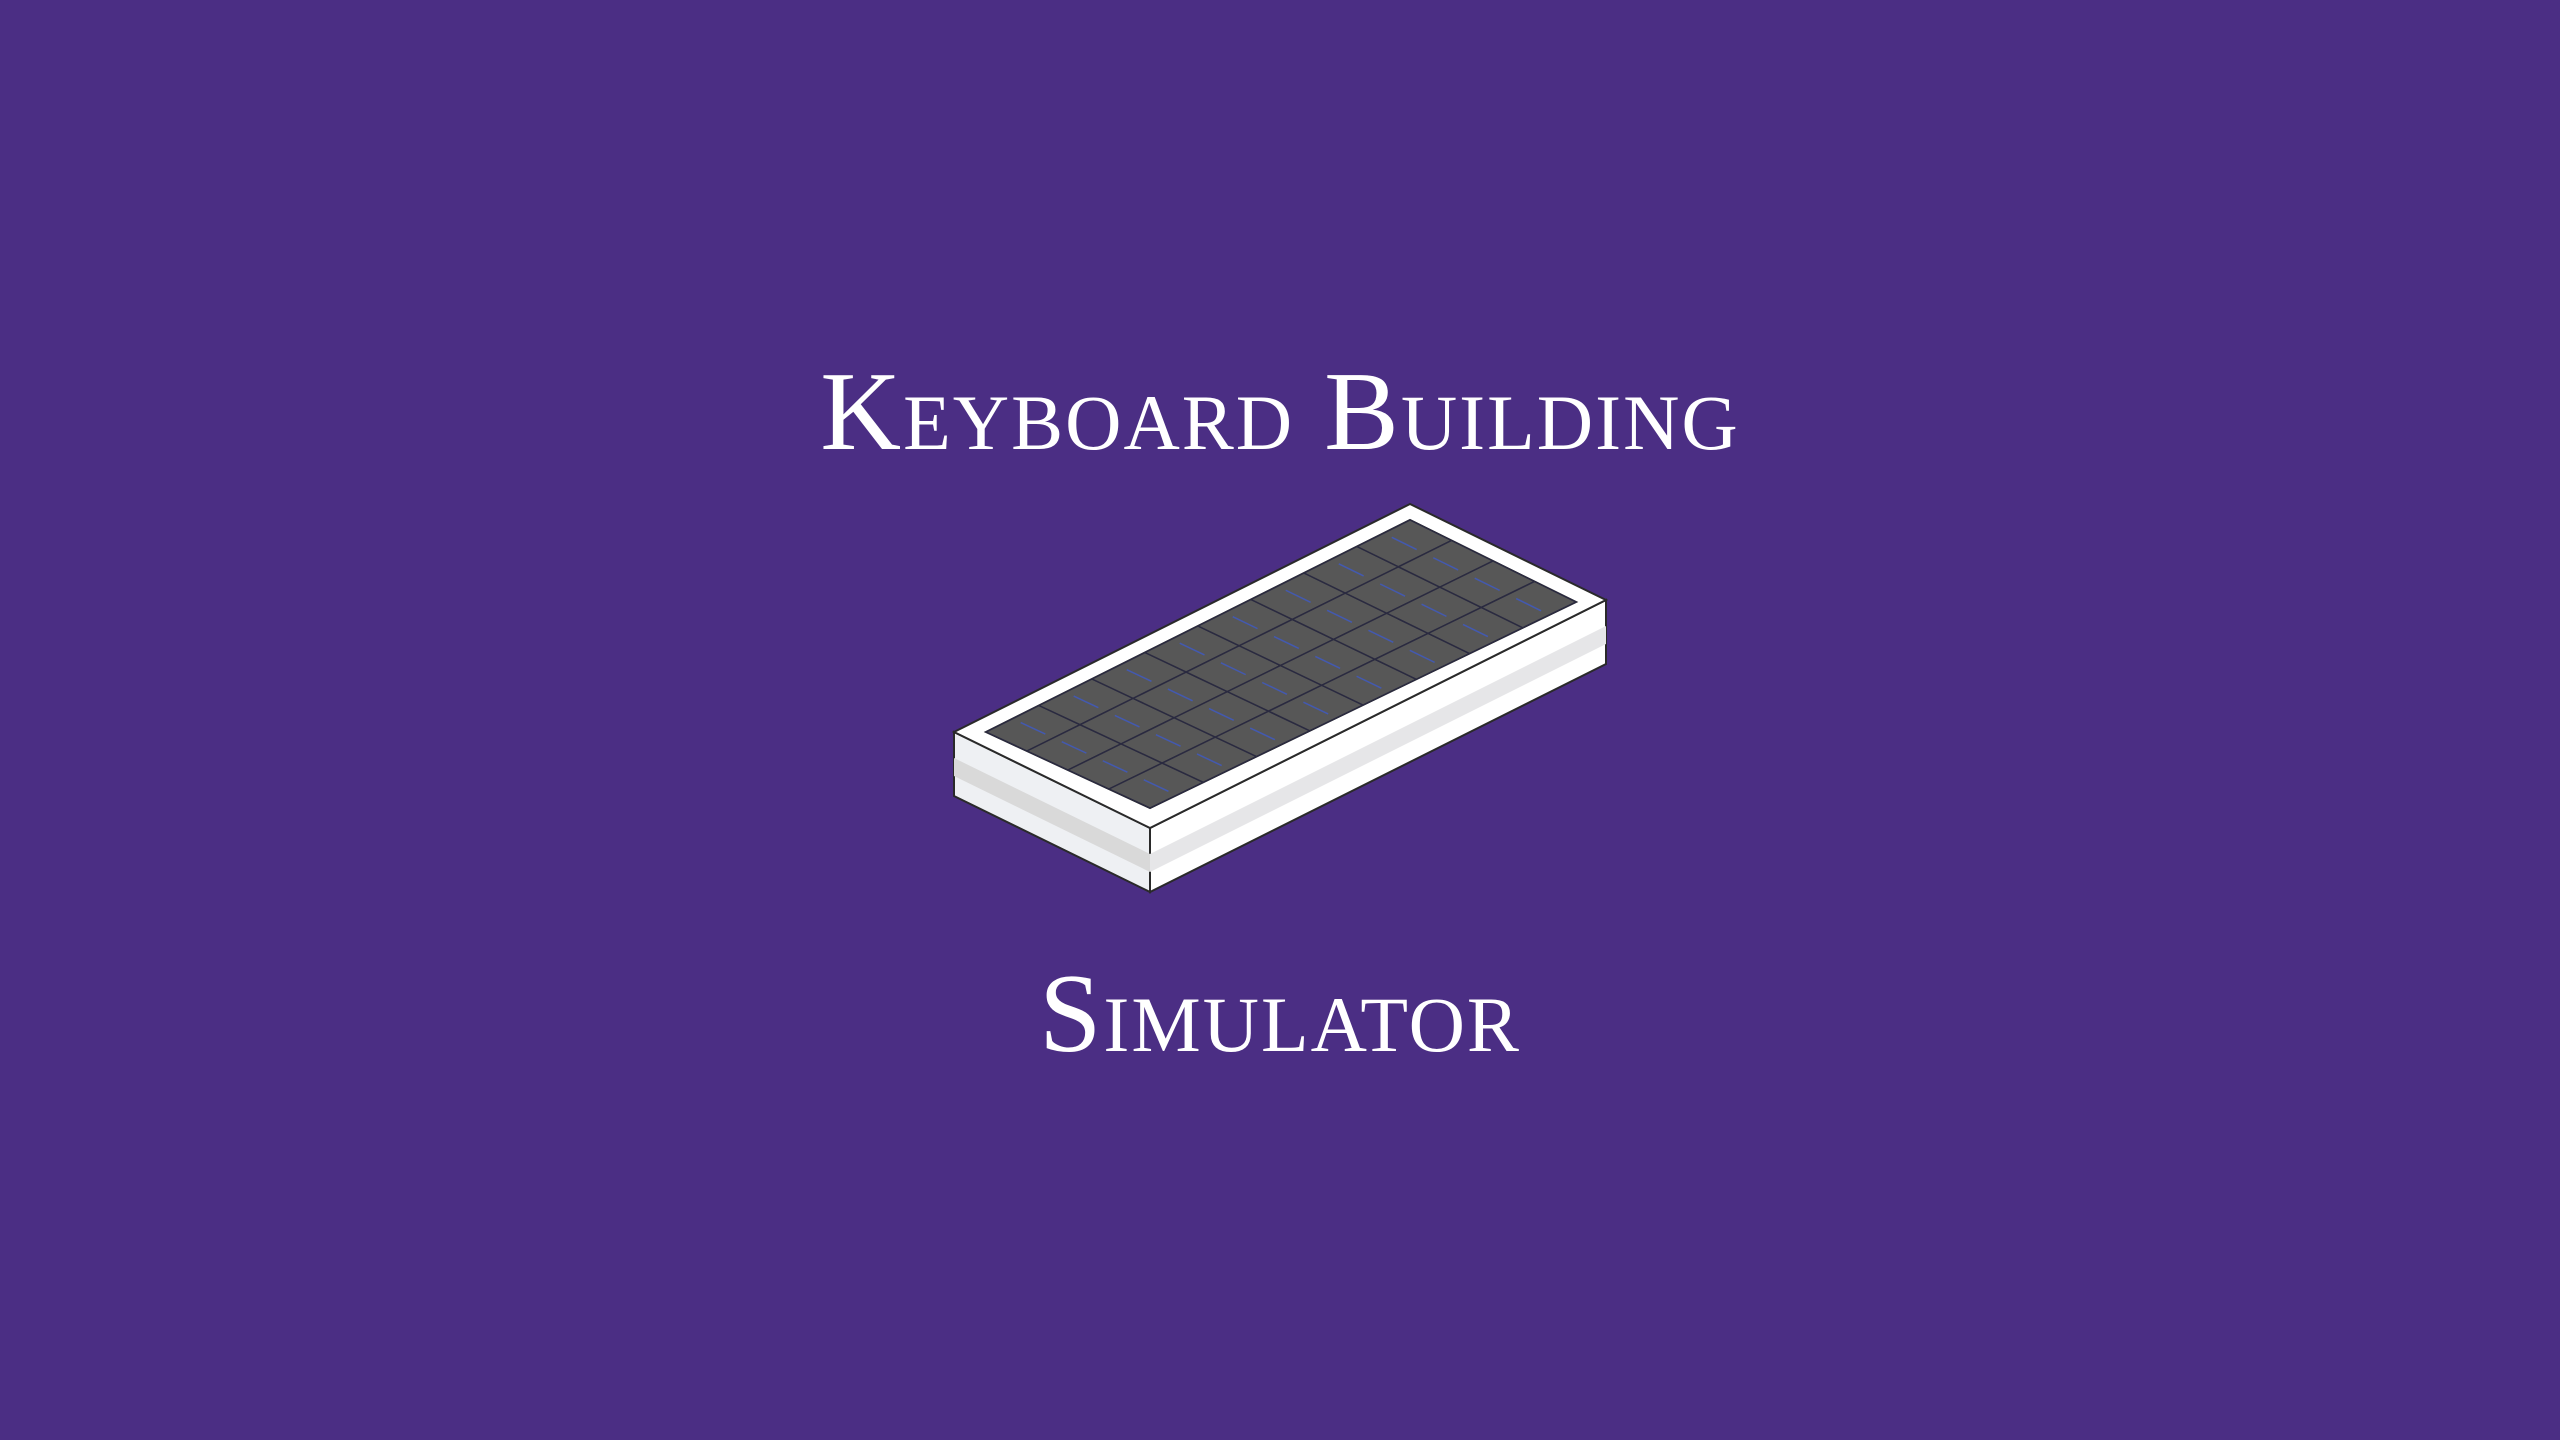 This screenshot has height=1440, width=2560. Describe the element at coordinates (1280, 1014) in the screenshot. I see `game-title-line-2: Simulator` at that location.